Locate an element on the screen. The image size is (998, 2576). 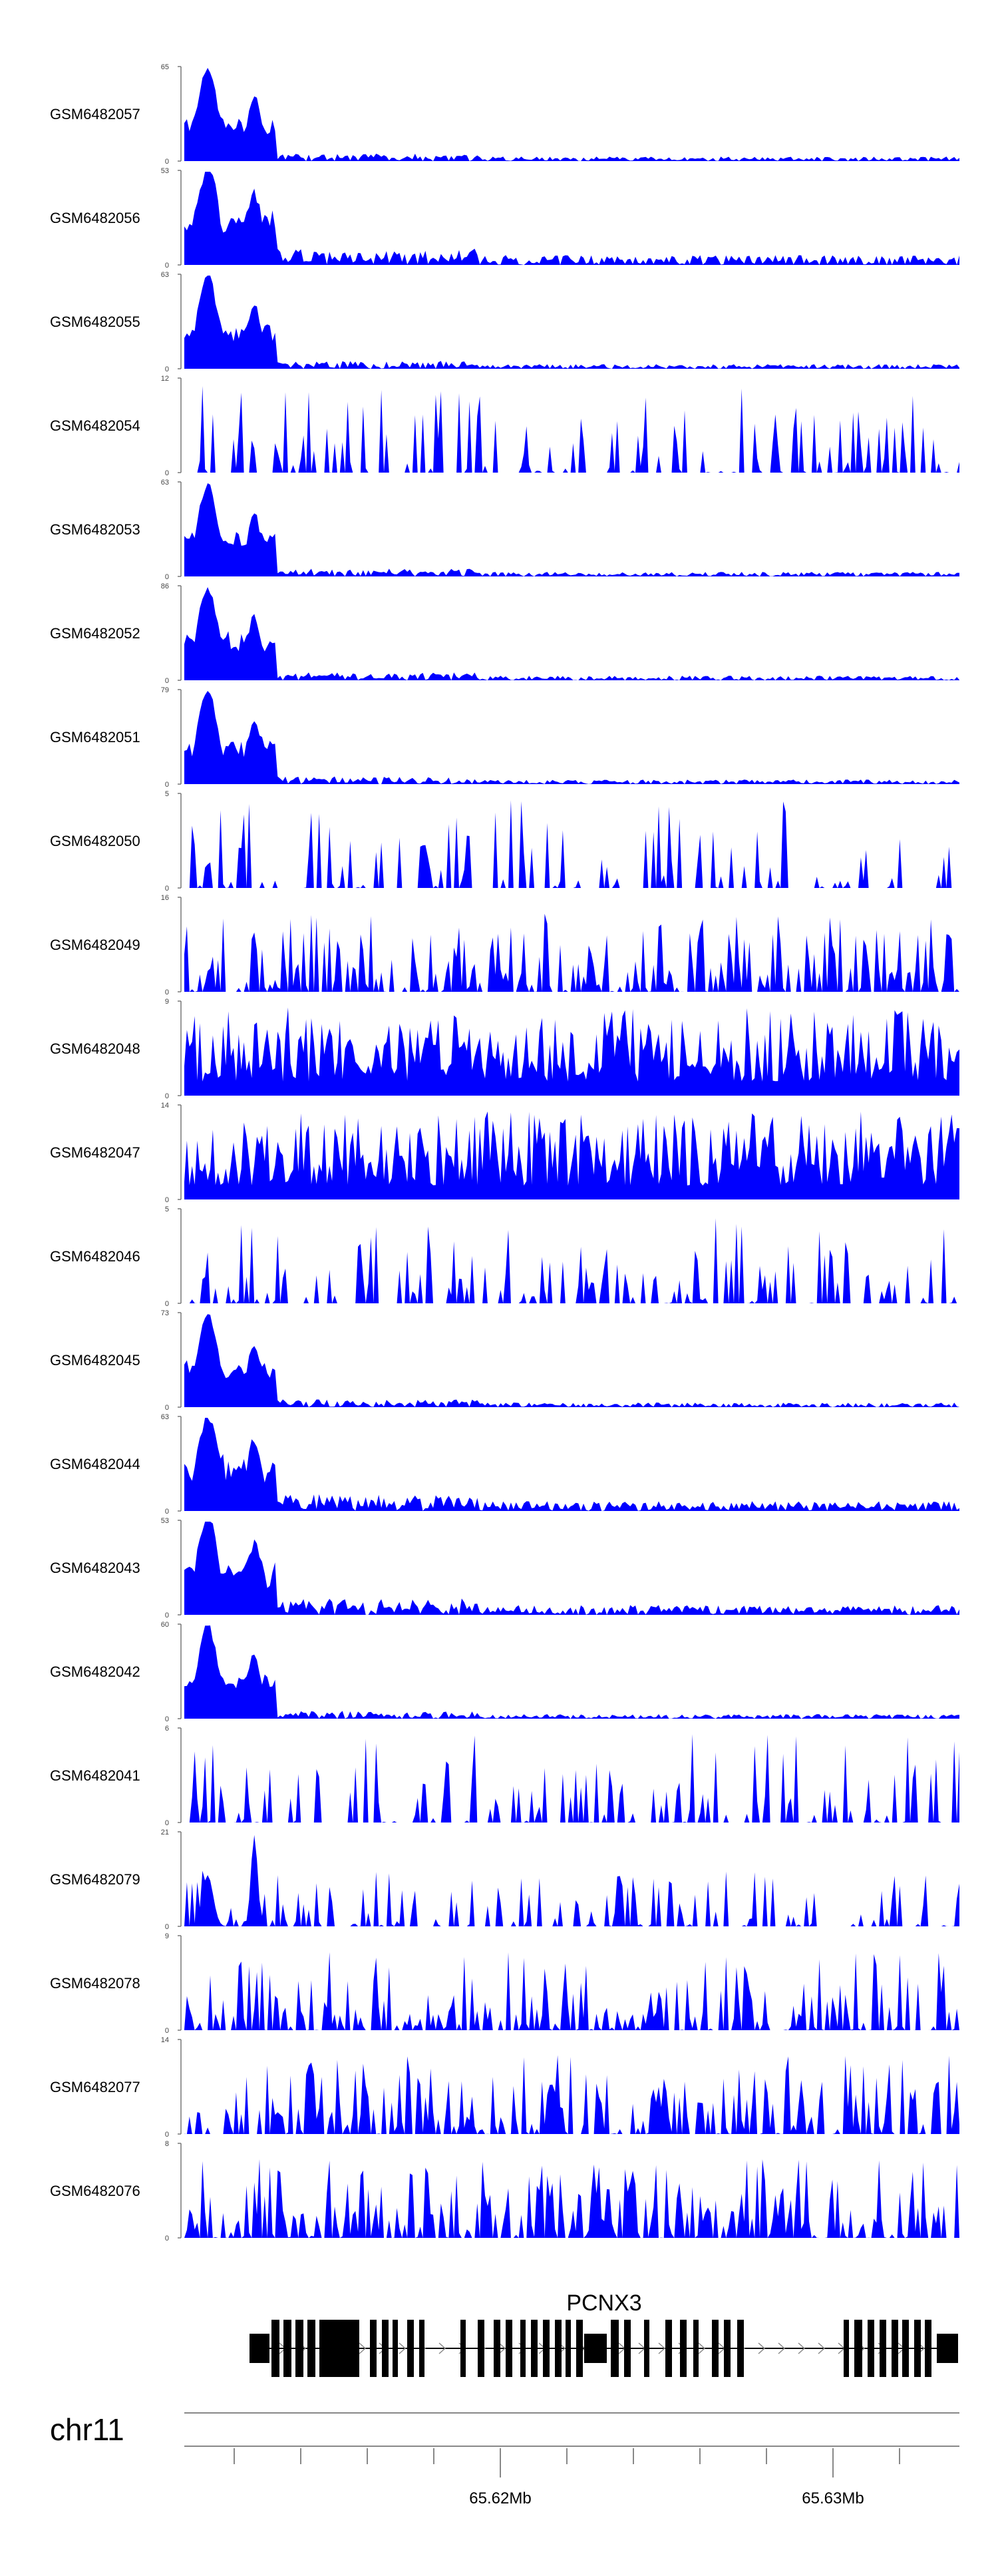
axis-tick-label: 65.62Mb is located at coordinates (500, 2498).